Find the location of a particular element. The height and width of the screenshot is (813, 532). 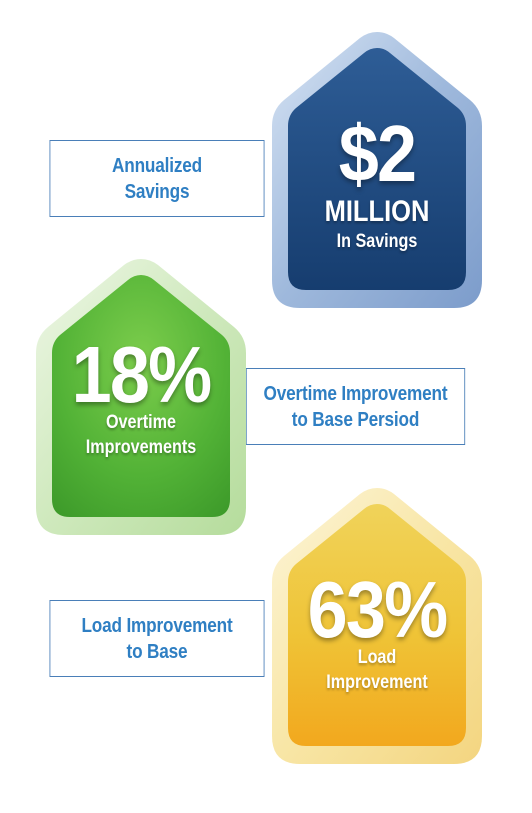

overtime-caption: Overtime Improvements is located at coordinates (140, 435).